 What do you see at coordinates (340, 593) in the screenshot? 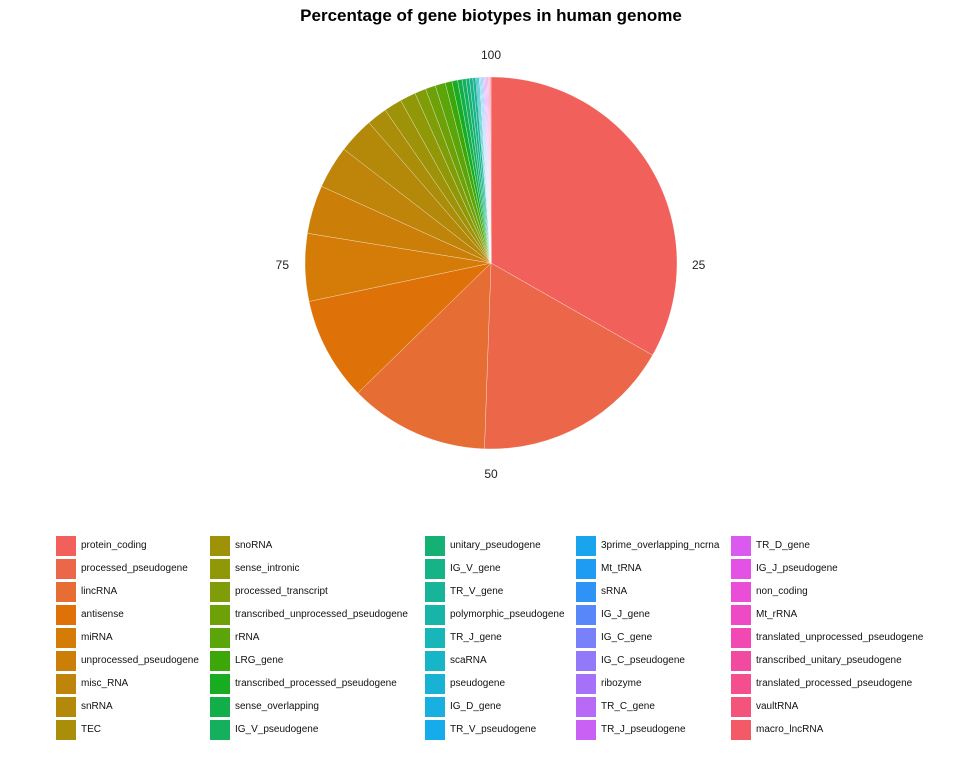
I see `legend-item: processed_transcript` at bounding box center [340, 593].